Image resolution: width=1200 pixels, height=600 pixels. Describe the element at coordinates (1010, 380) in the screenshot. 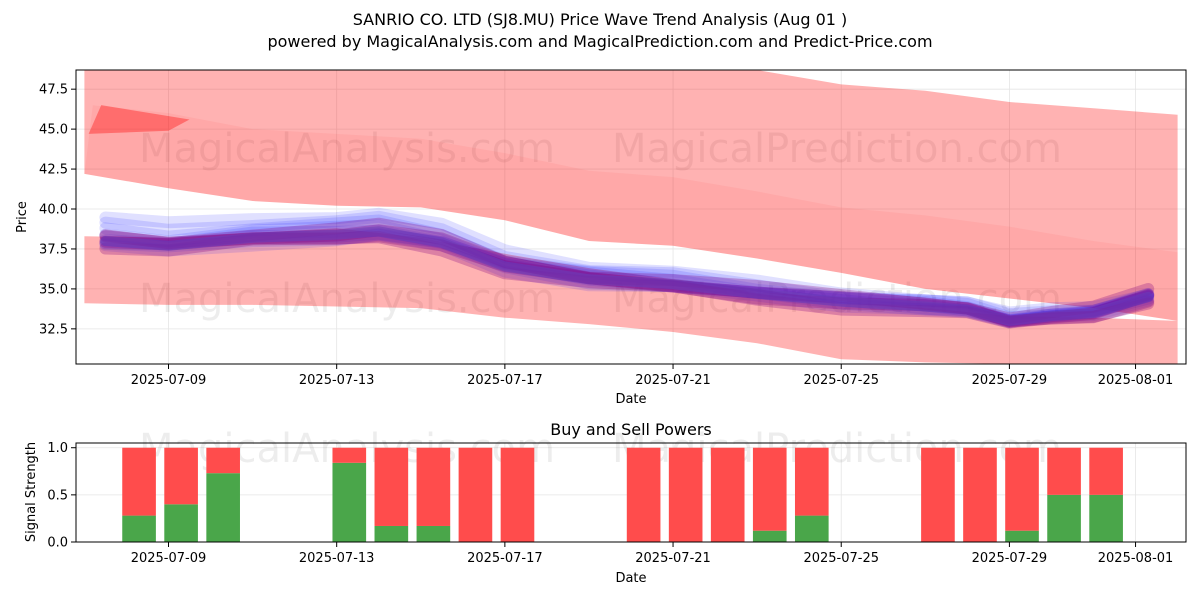

I see `price-x-tick-label: 2025-07-29` at that location.